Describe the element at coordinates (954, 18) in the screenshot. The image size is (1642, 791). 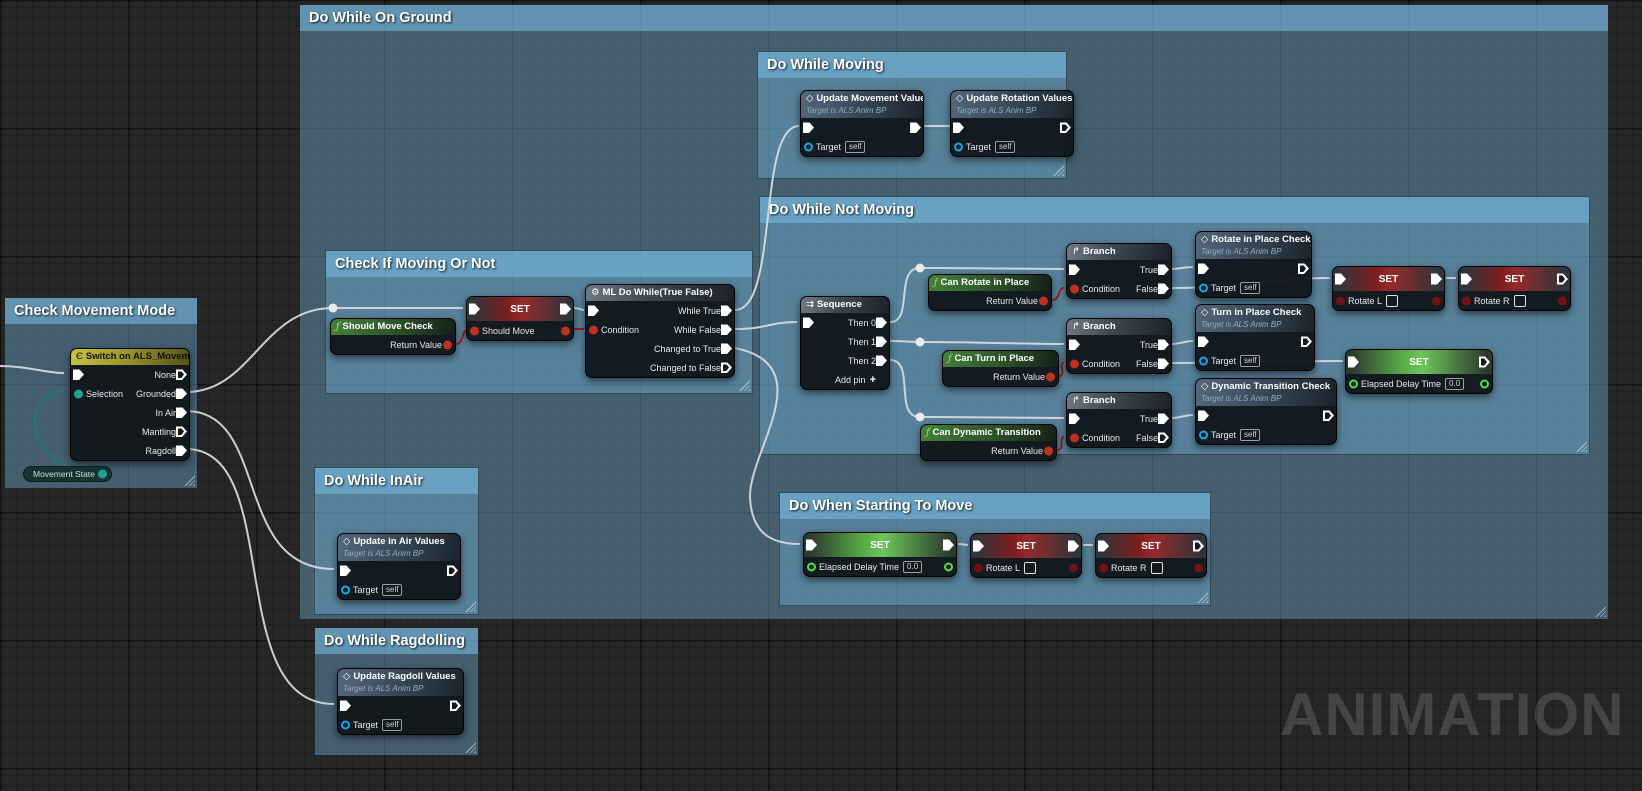
I see `comment-title: Do While On Ground` at that location.